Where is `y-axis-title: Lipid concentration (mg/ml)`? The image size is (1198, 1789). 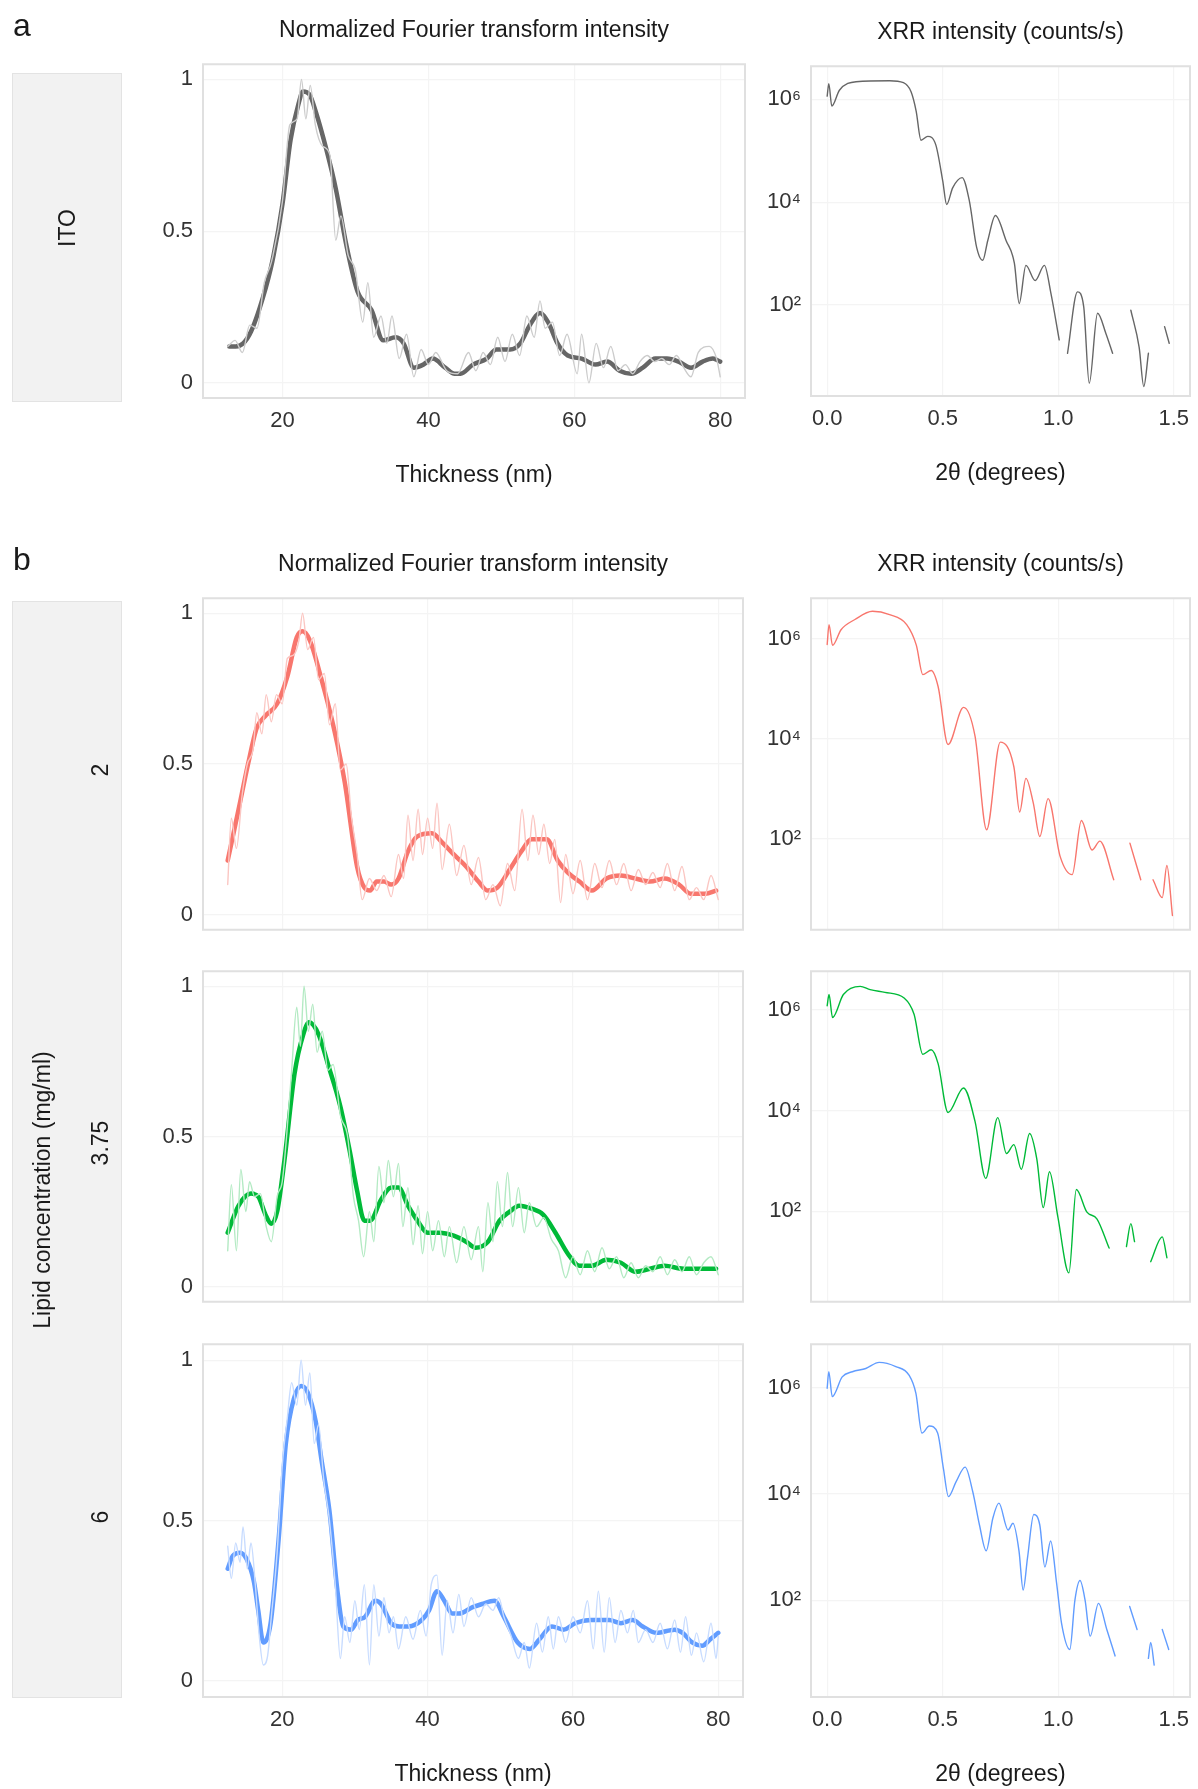
y-axis-title: Lipid concentration (mg/ml) is located at coordinates (42, 1189).